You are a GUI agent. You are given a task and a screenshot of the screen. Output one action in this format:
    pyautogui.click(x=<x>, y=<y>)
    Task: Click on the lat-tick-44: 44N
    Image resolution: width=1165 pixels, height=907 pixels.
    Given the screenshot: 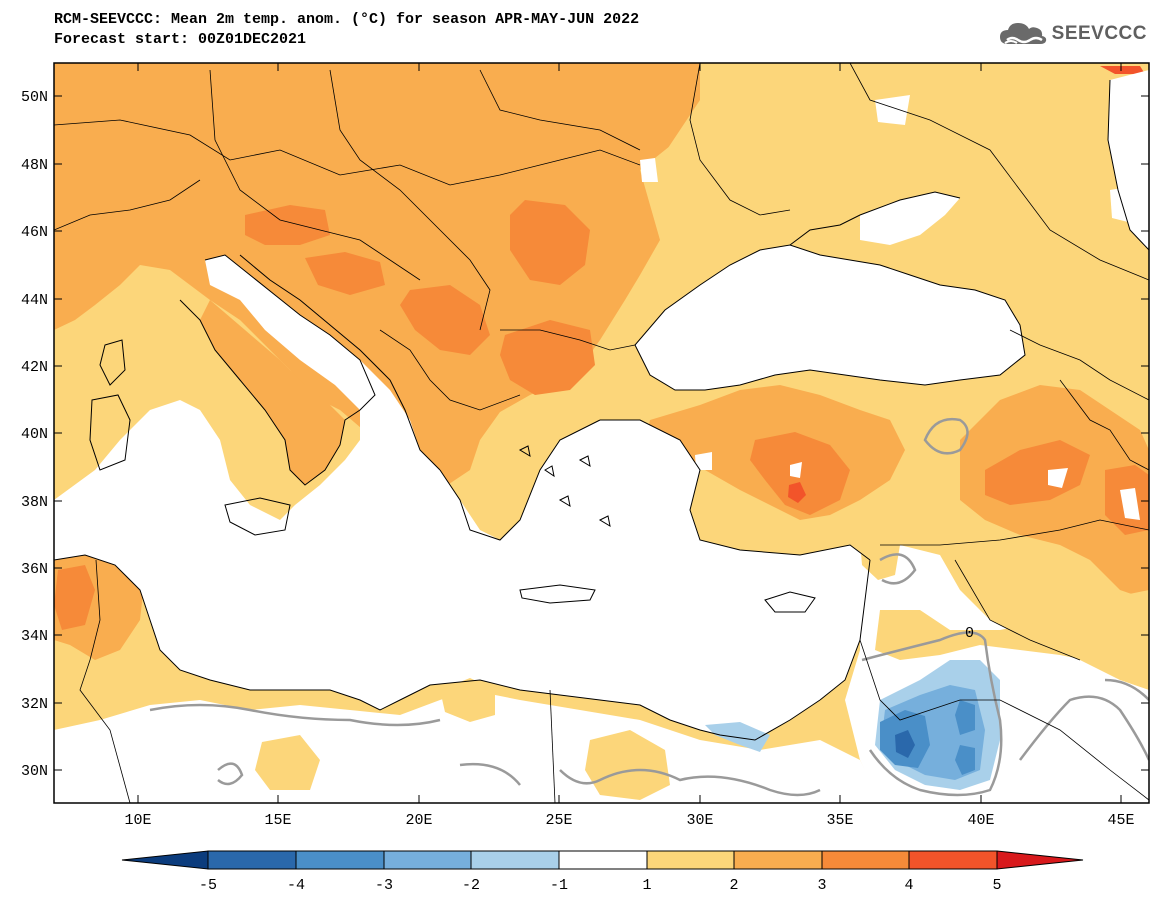 What is the action you would take?
    pyautogui.click(x=585, y=300)
    